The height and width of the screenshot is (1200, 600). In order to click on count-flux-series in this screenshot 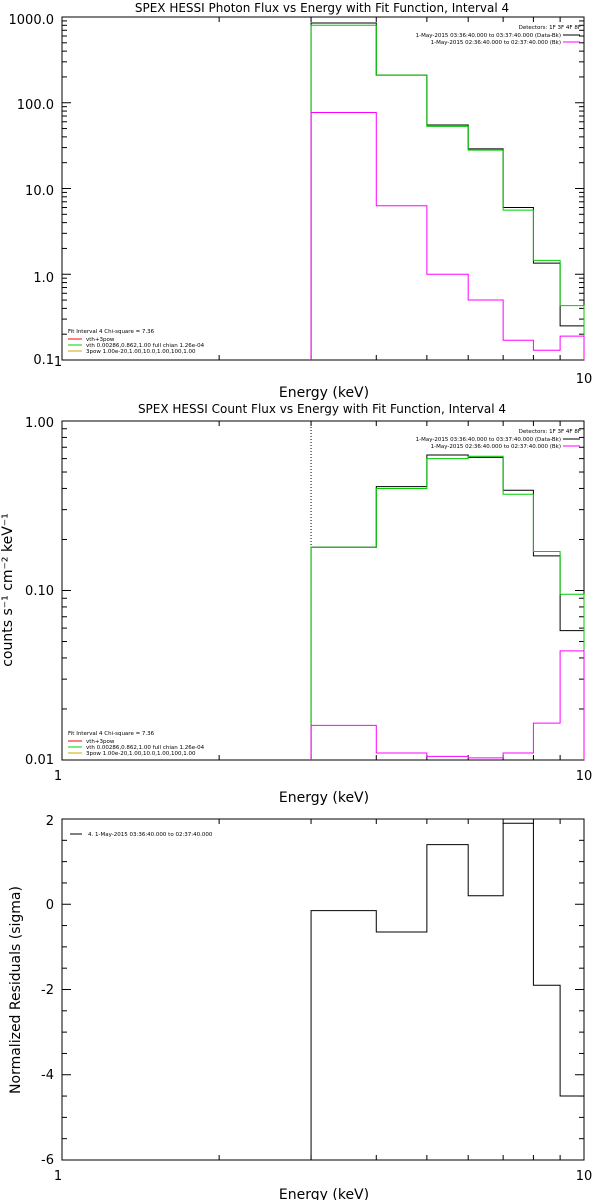, I will do `click(447, 607)`.